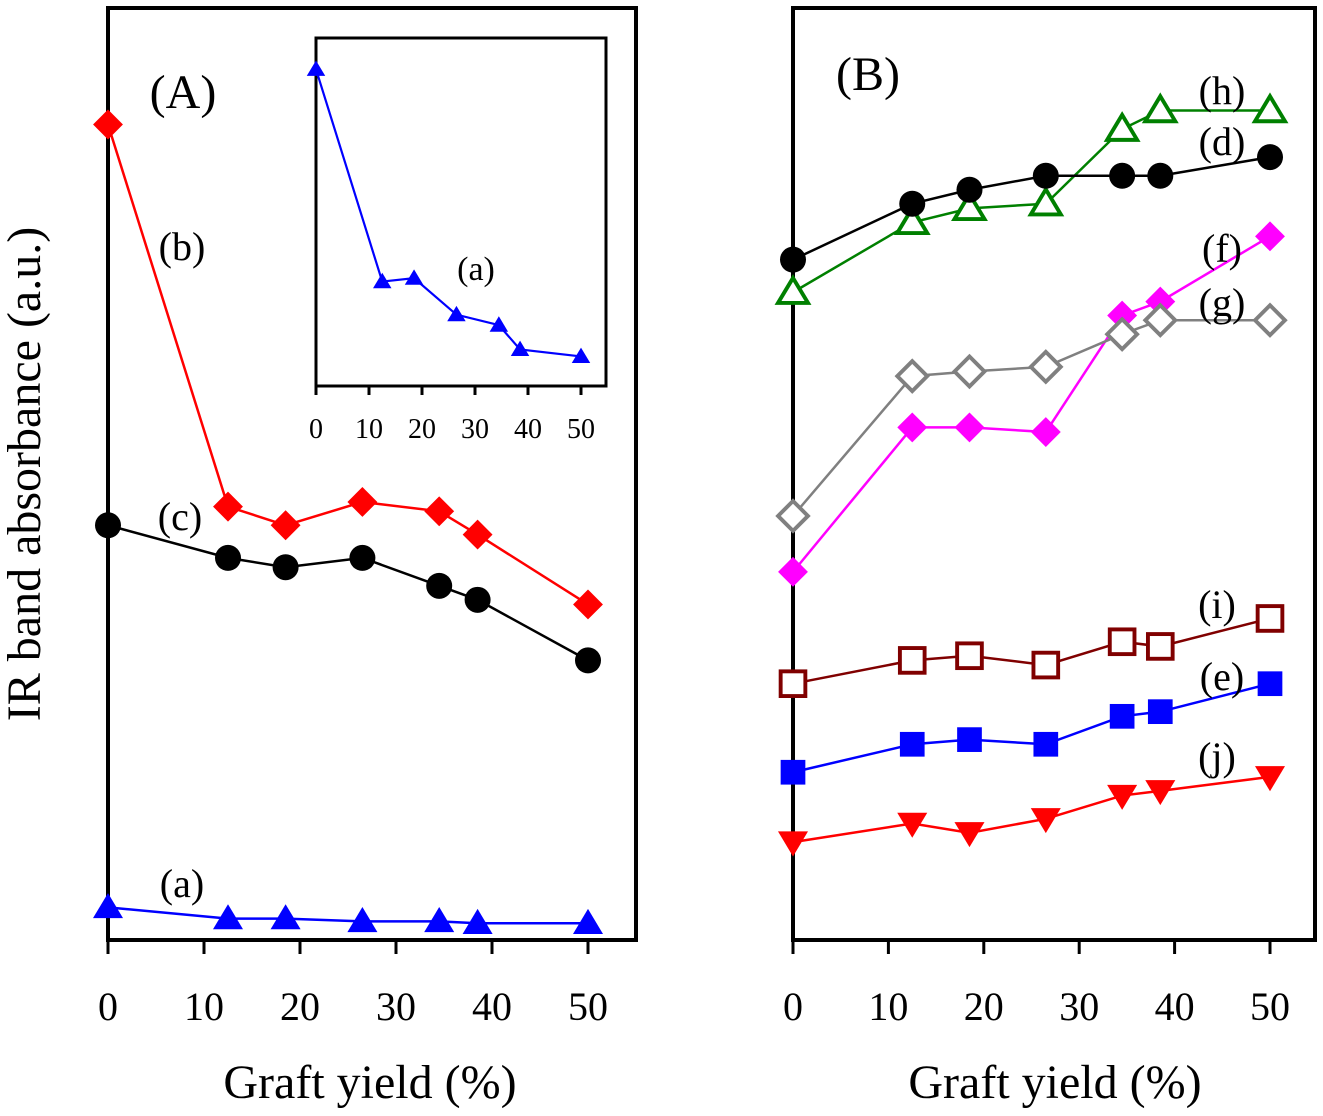  Describe the element at coordinates (1036, 984) in the screenshot. I see `panel-b-x-ticks: 0 10 20 30 40 50` at that location.